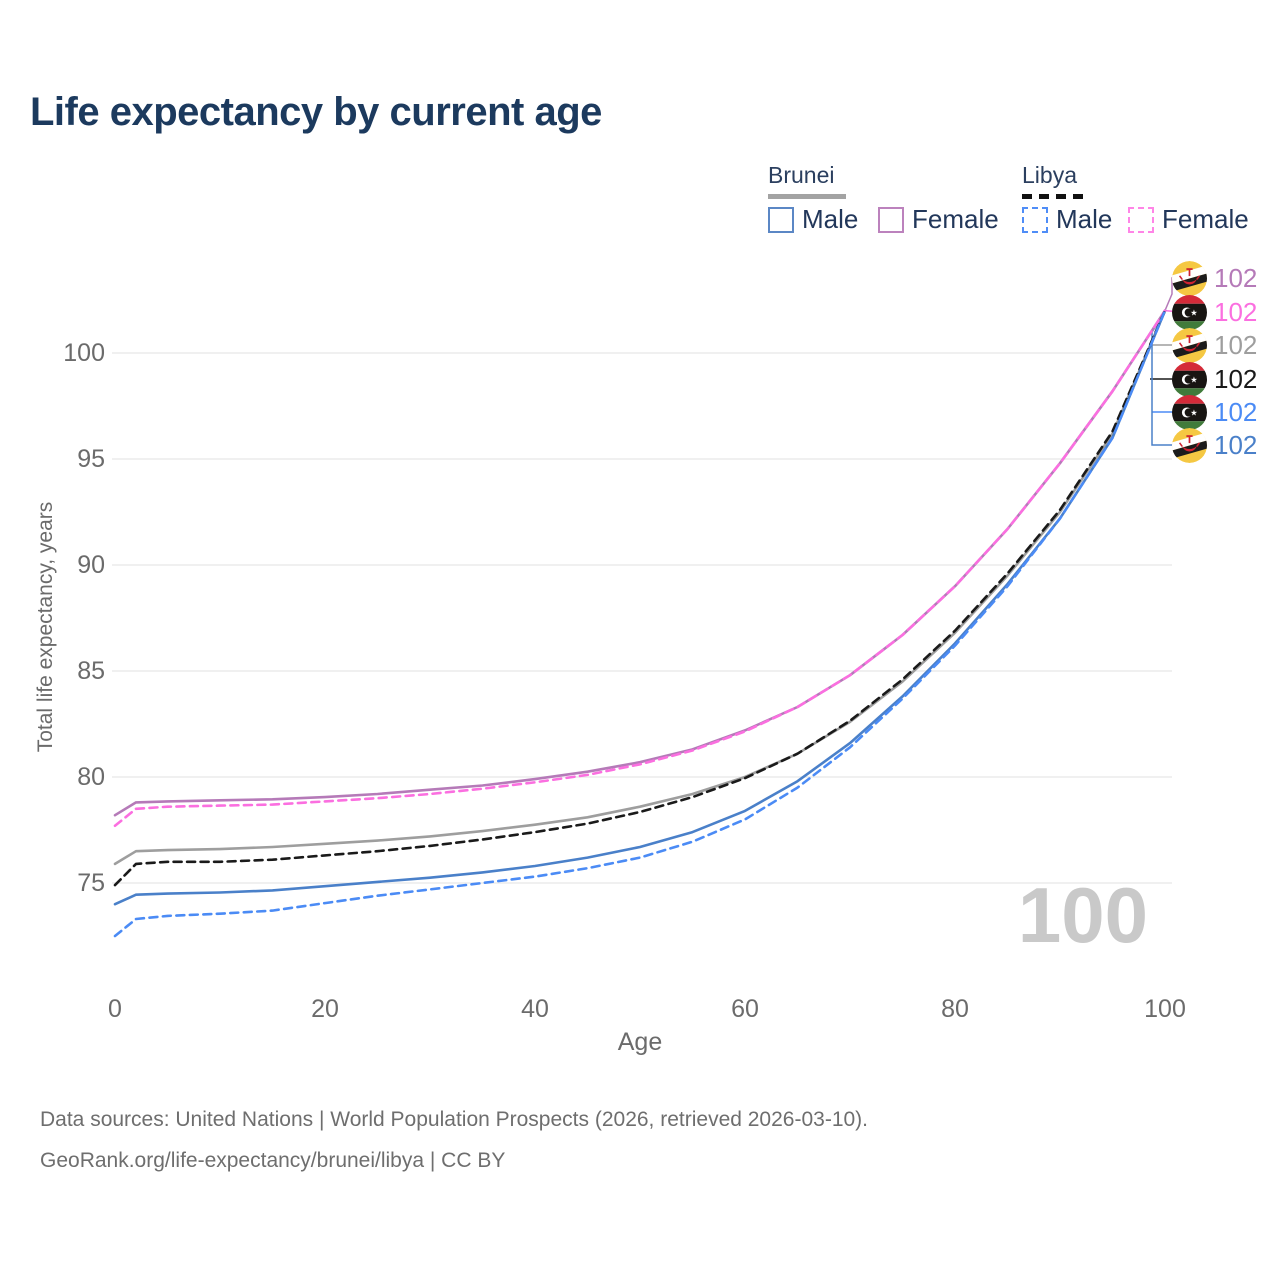  Describe the element at coordinates (84, 353) in the screenshot. I see `y-tick-label: 100` at that location.